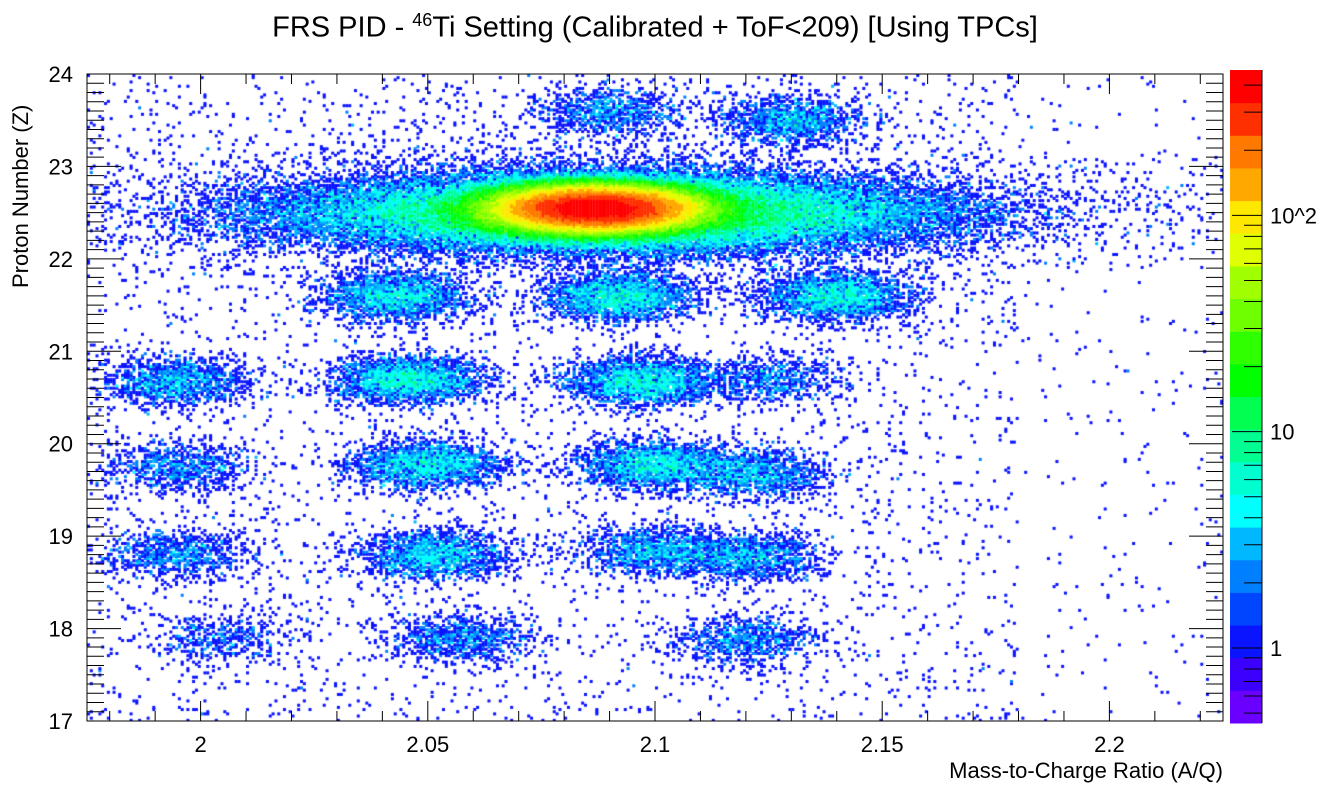 The width and height of the screenshot is (1326, 794). What do you see at coordinates (1109, 744) in the screenshot?
I see `x-tick-label: 2.2` at bounding box center [1109, 744].